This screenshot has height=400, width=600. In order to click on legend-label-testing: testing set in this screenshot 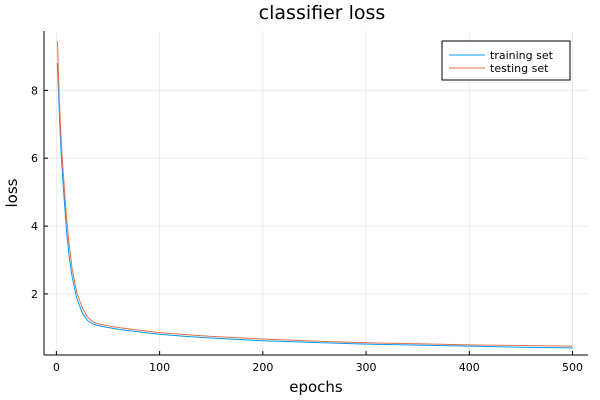, I will do `click(519, 68)`.